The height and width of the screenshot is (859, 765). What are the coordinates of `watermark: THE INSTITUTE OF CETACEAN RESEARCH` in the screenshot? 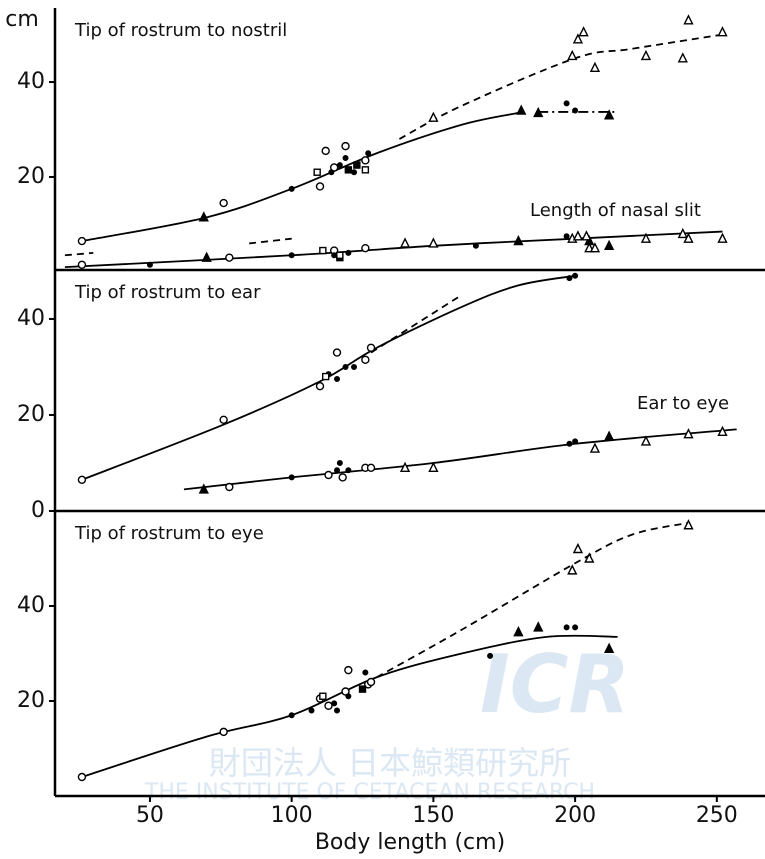 It's located at (369, 792).